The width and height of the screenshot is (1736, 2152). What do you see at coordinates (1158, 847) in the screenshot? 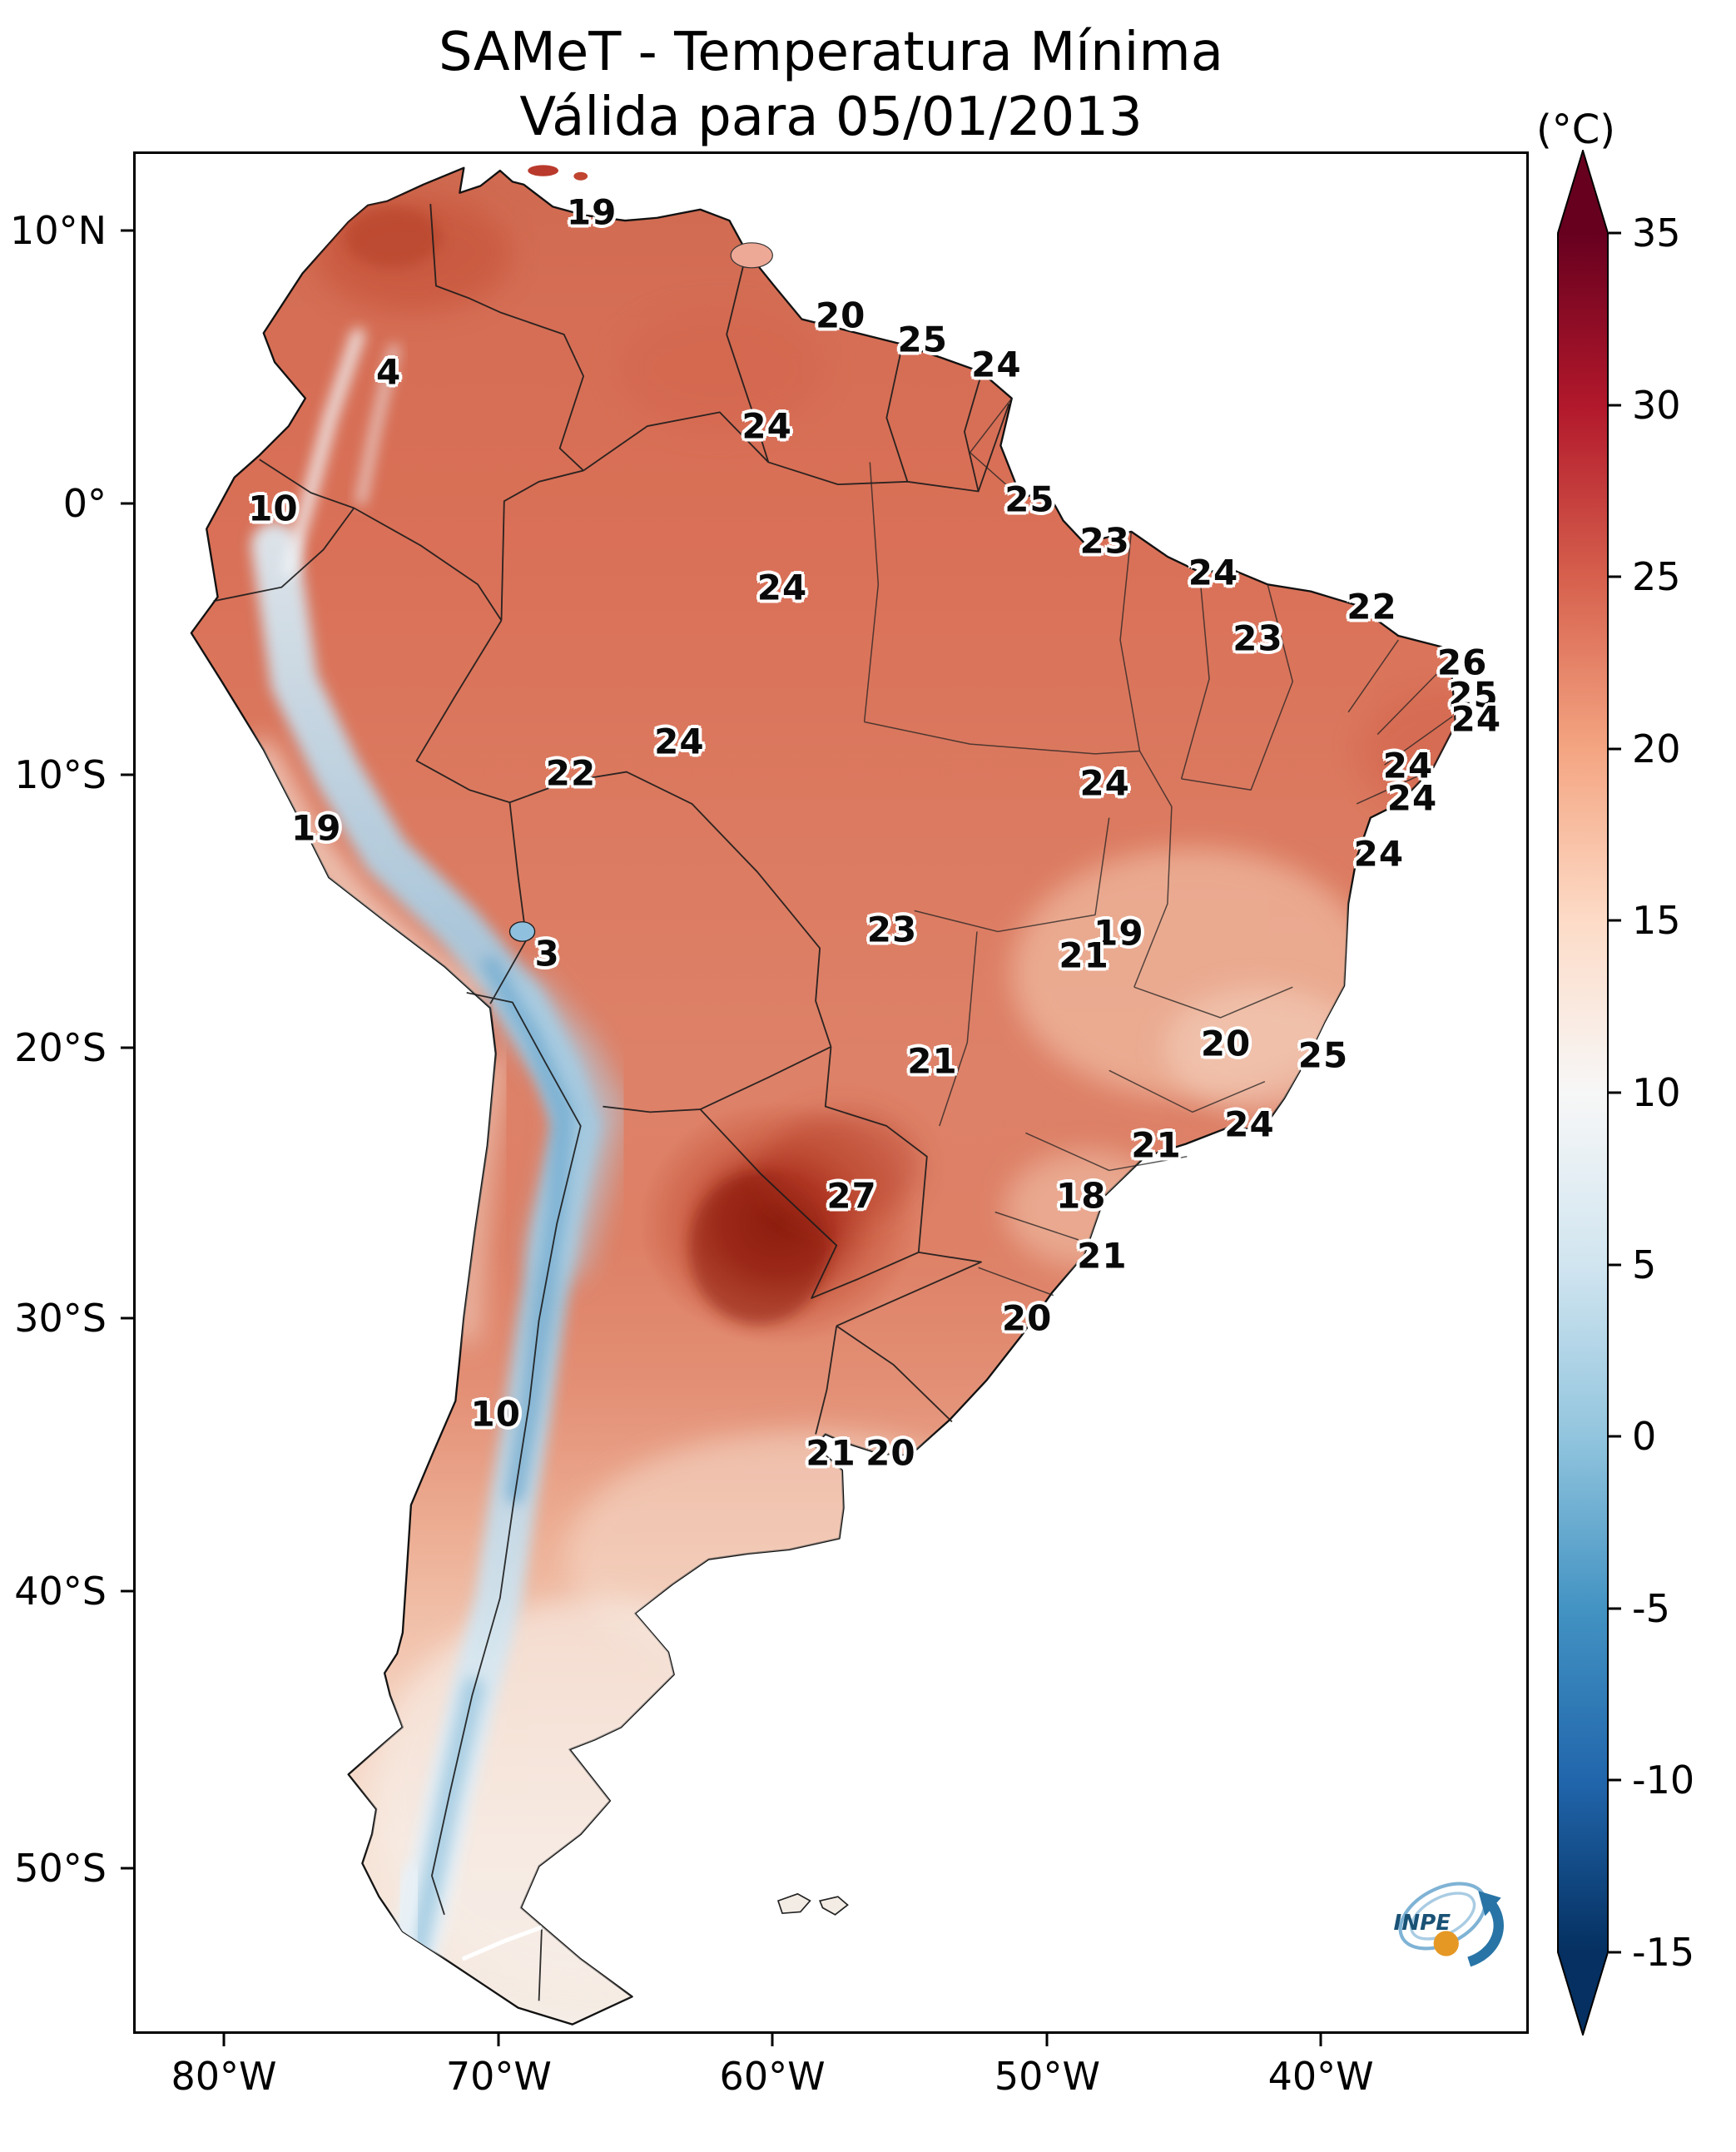
I see `state-borders` at bounding box center [1158, 847].